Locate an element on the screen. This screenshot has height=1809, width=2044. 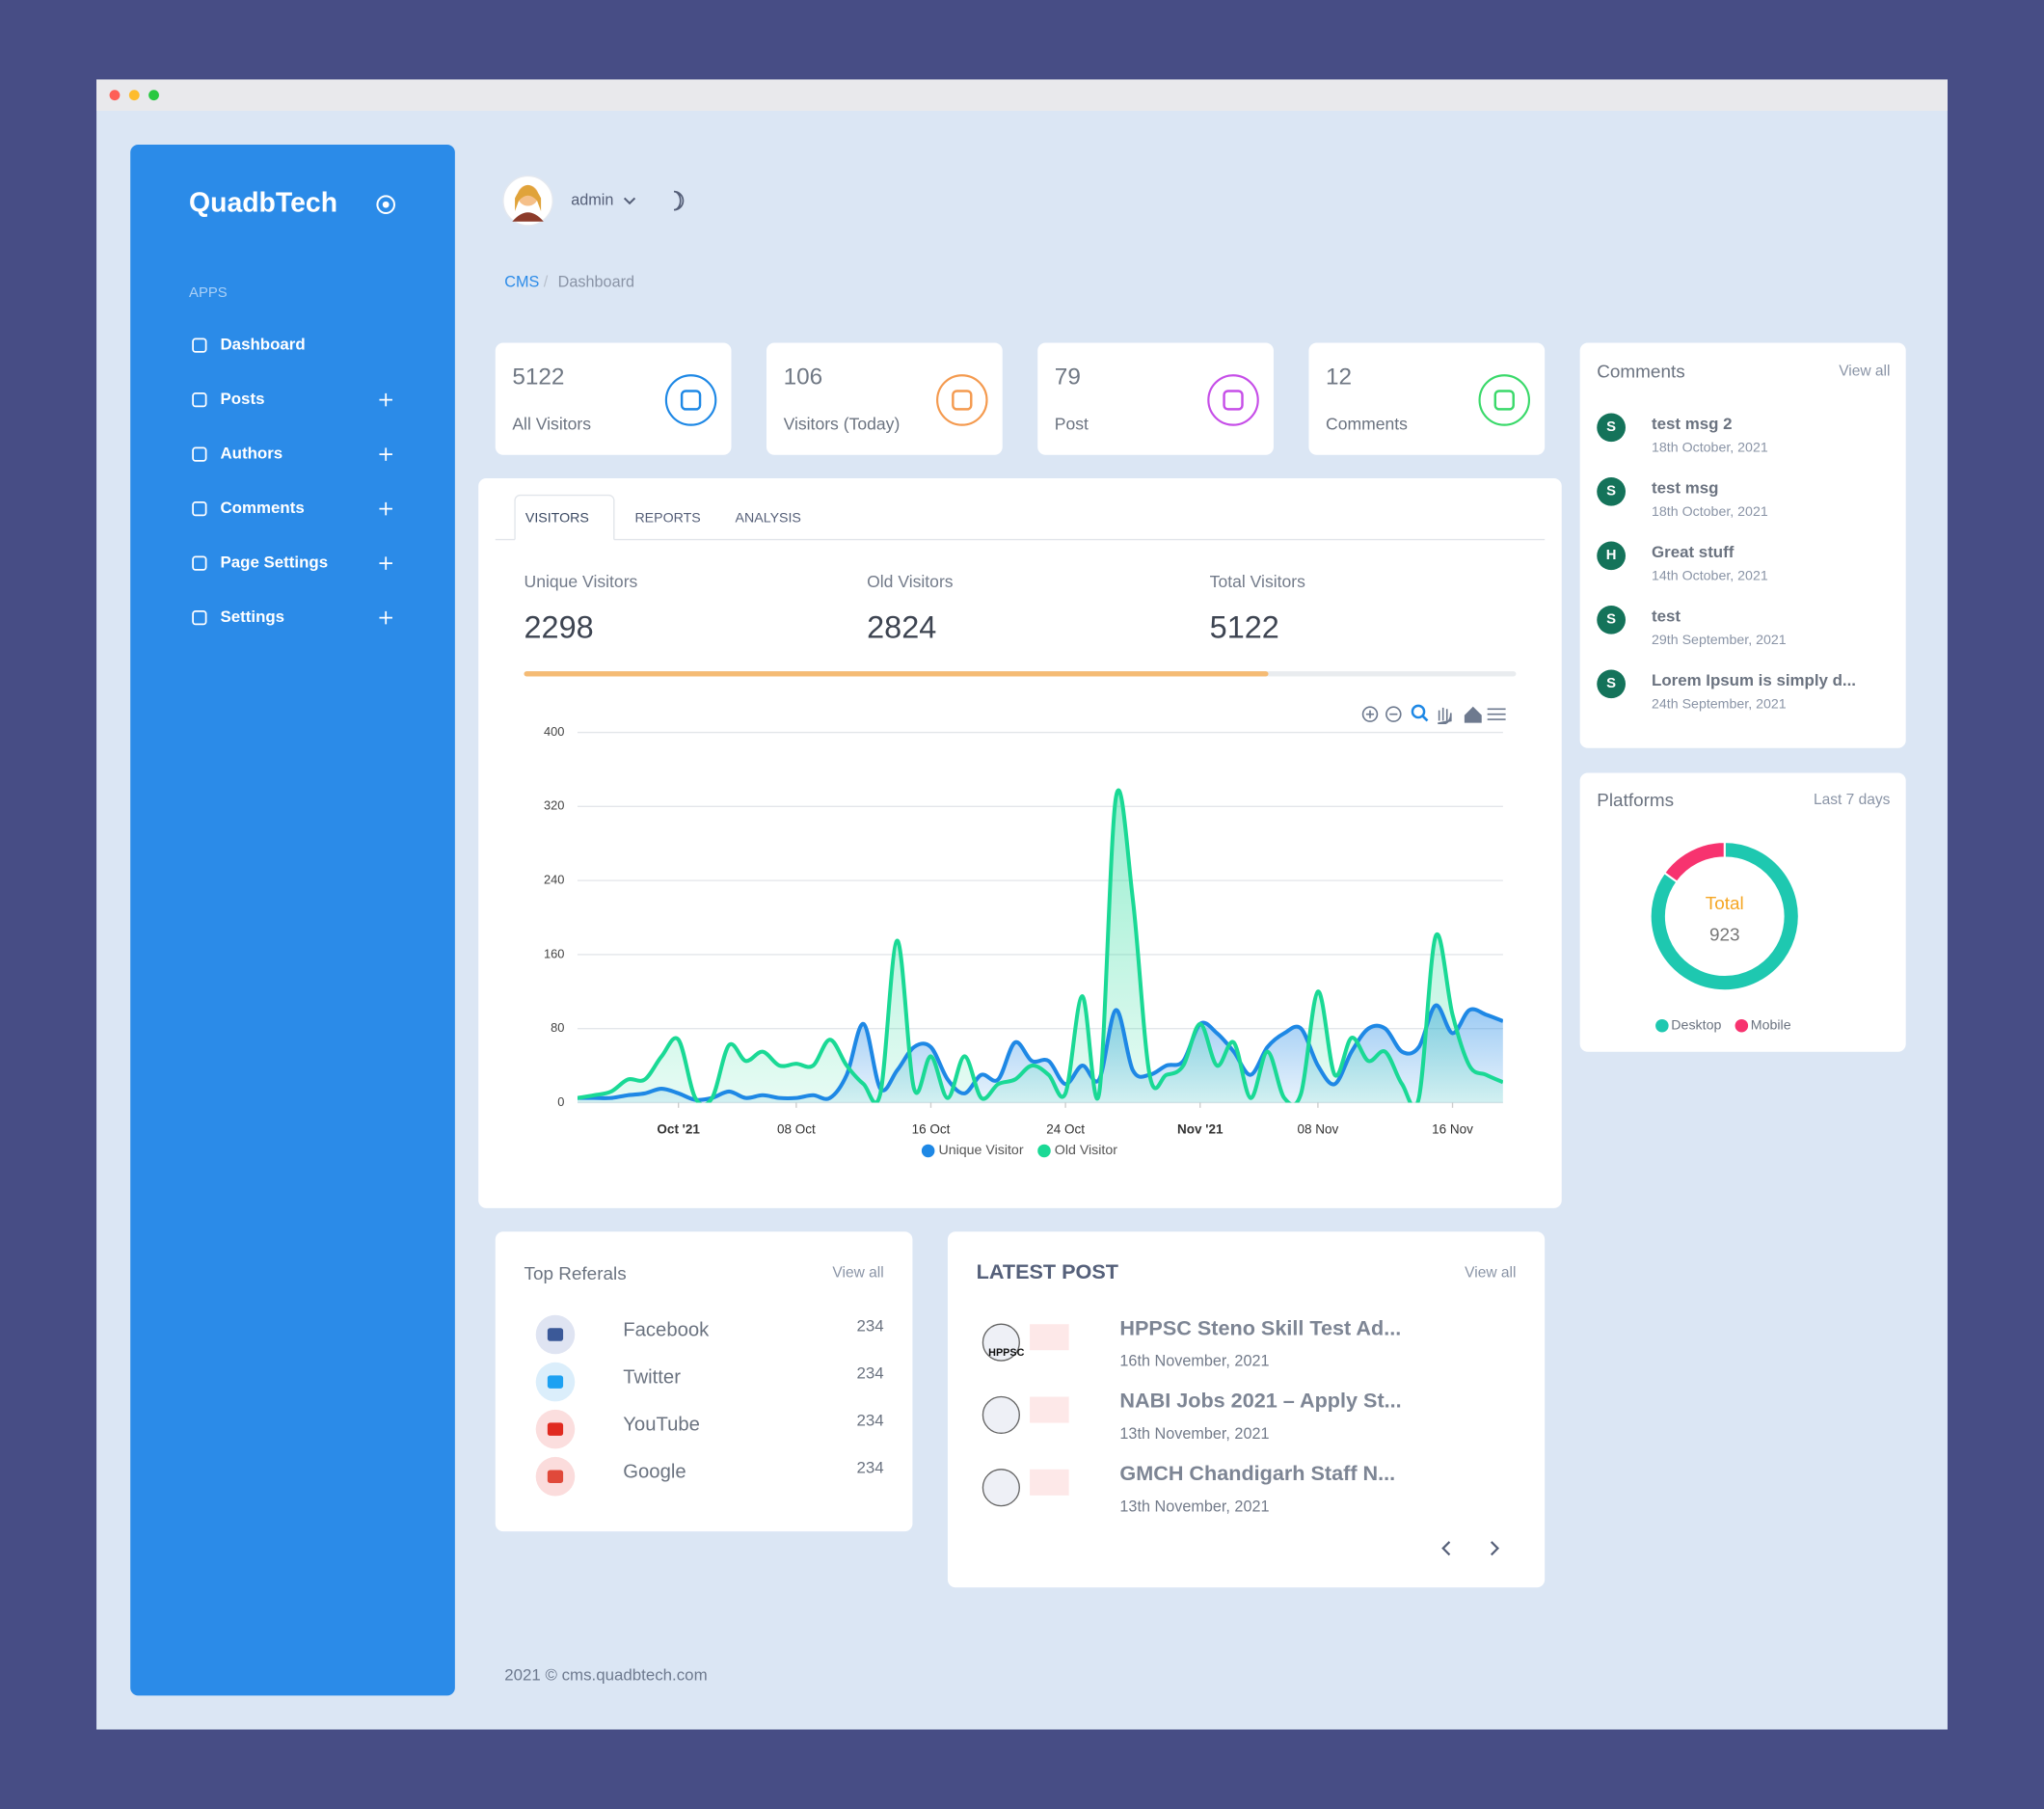
legend-label: Old Visitor is located at coordinates (1086, 1150).